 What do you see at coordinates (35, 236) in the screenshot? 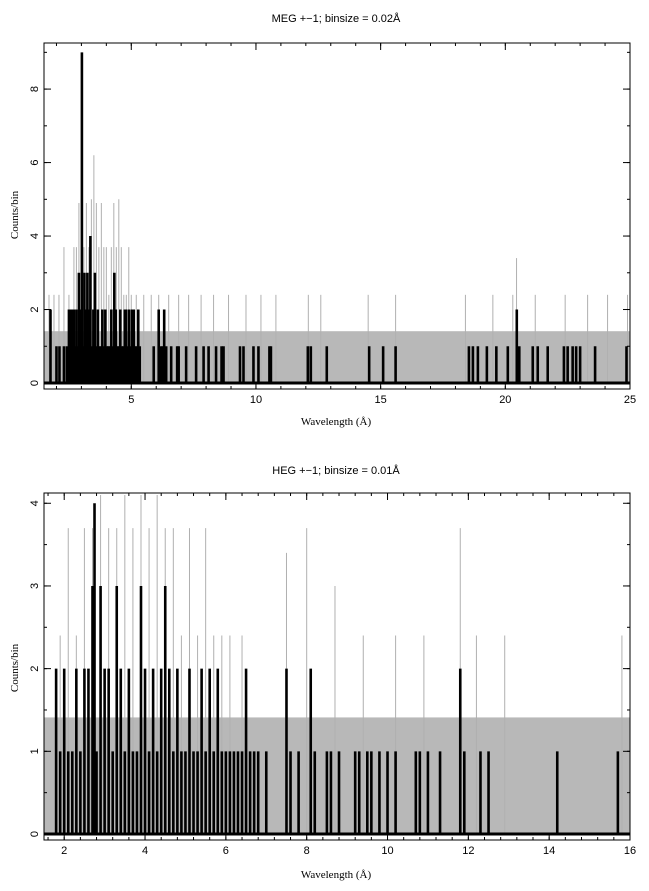
I see `meg-y-tick-label: 4` at bounding box center [35, 236].